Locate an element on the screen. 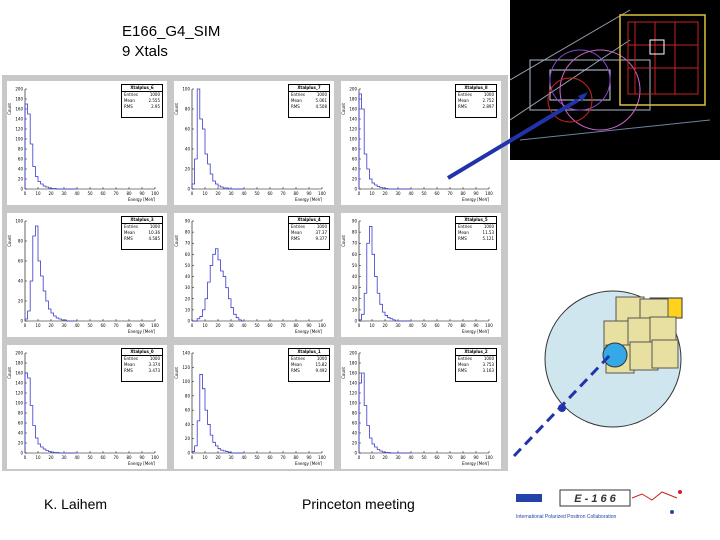  stats-value: 3.753 is located at coordinates (488, 364).